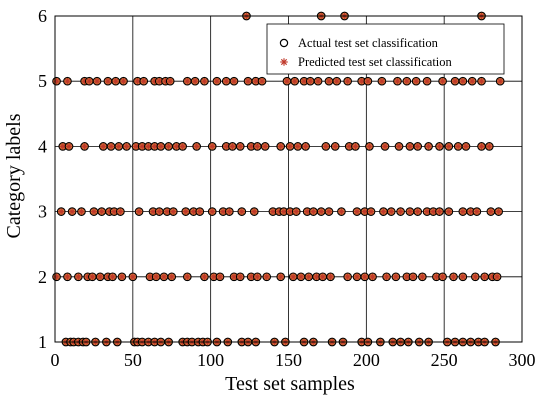 Image resolution: width=550 pixels, height=400 pixels. What do you see at coordinates (368, 43) in the screenshot?
I see `legend-actual-label: Actual test set classification` at bounding box center [368, 43].